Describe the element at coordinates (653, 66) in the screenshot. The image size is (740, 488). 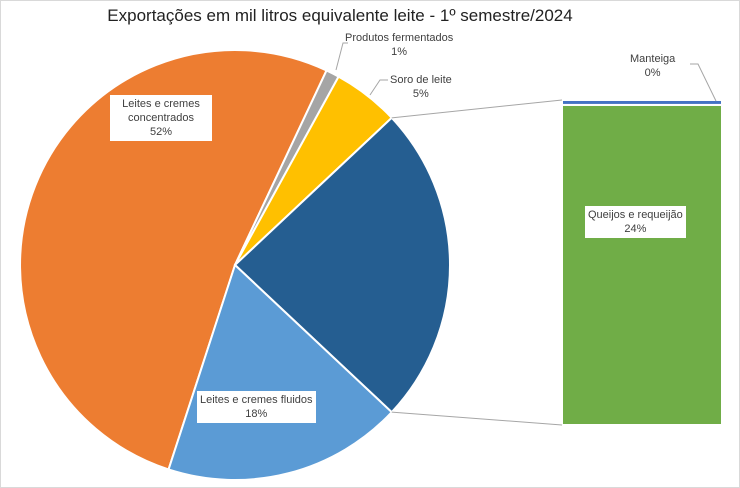
I see `label-manteiga: Manteiga 0%` at that location.